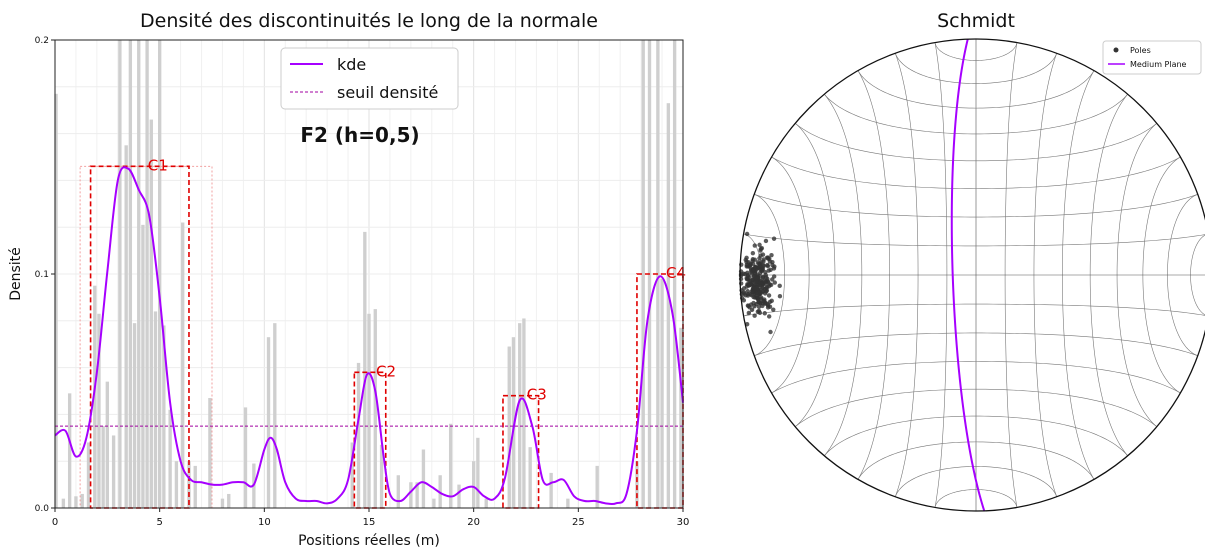 This screenshot has width=1205, height=551. What do you see at coordinates (1116, 50) in the screenshot?
I see `legend-poles-swatch` at bounding box center [1116, 50].